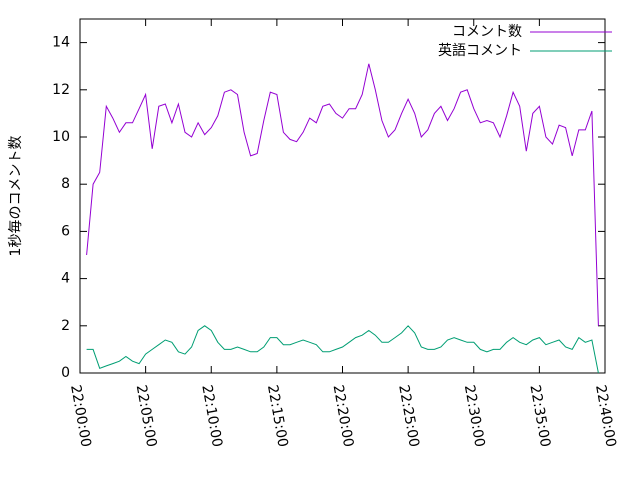  Describe the element at coordinates (408, 416) in the screenshot. I see `x-tick-label: 22:25:00` at that location.